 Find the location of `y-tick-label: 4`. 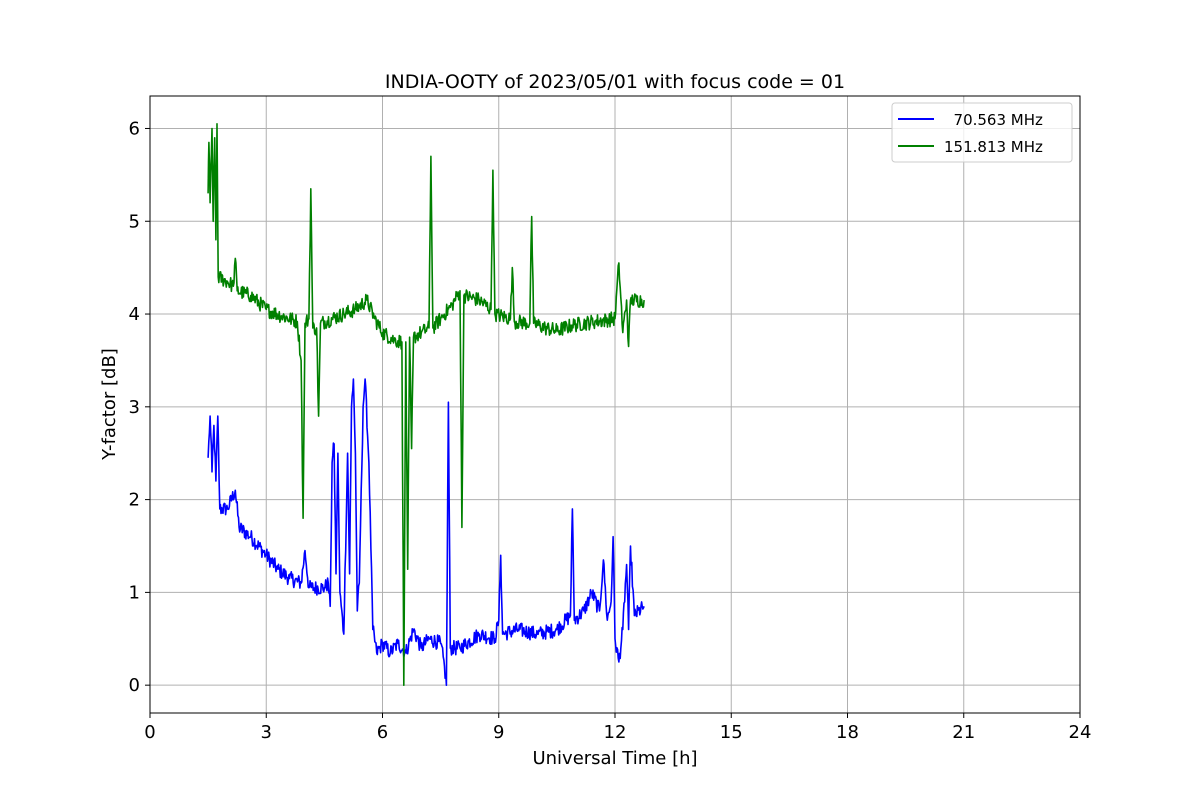

y-tick-label: 4 is located at coordinates (134, 314).